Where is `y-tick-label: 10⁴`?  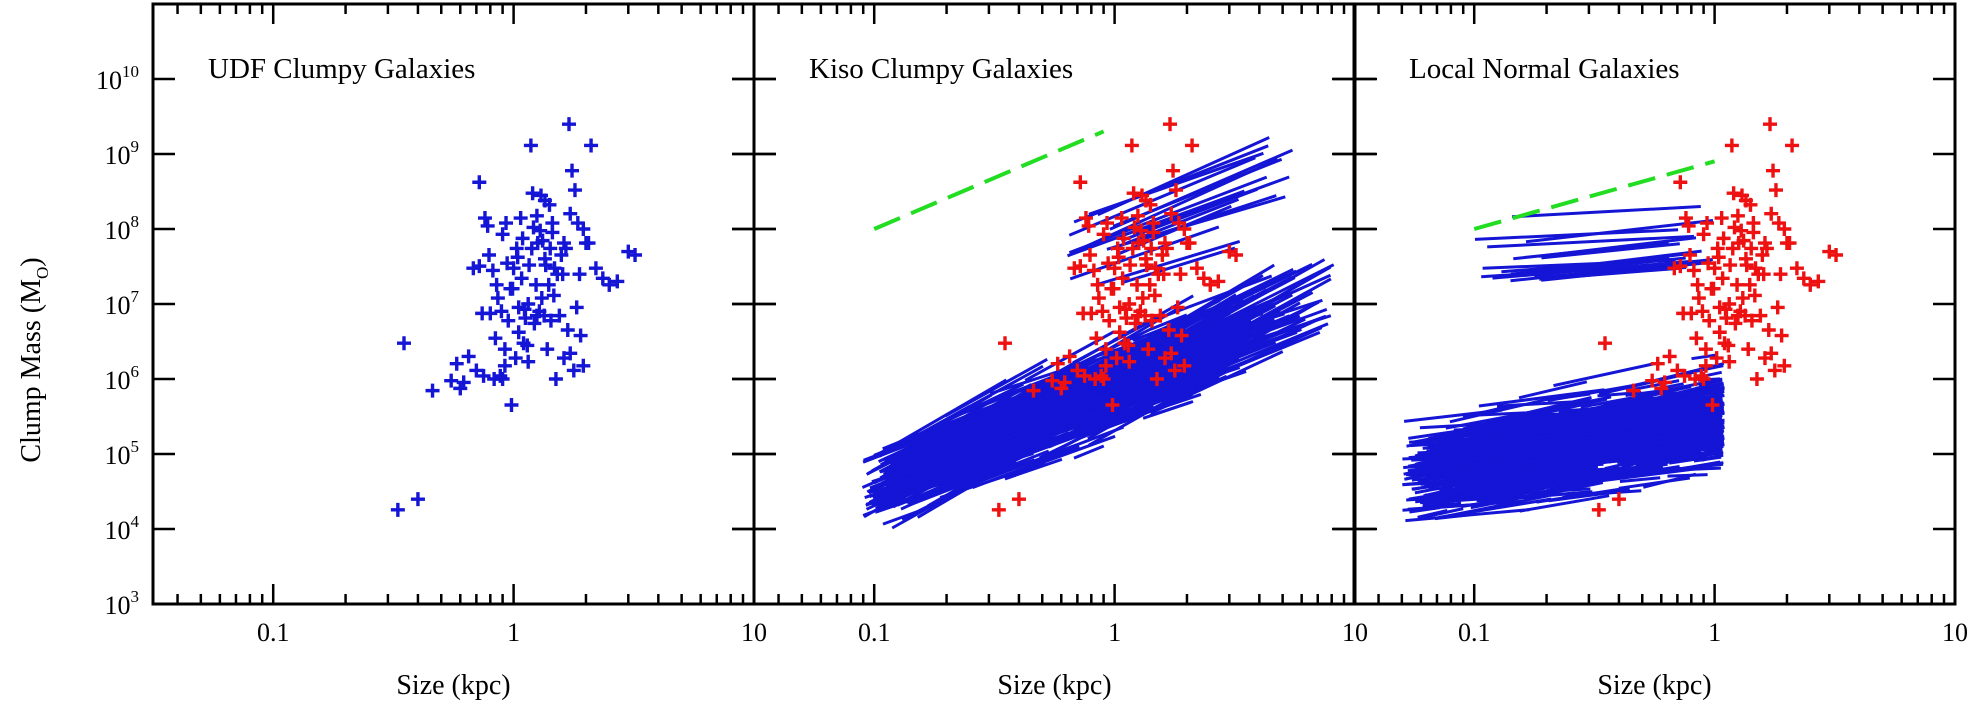
y-tick-label: 10⁴ is located at coordinates (122, 528).